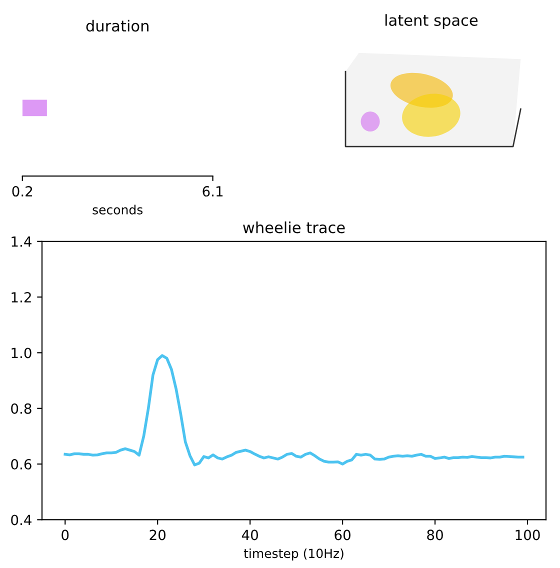 The height and width of the screenshot is (568, 560). I want to click on x-tick-label: 0, so click(65, 535).